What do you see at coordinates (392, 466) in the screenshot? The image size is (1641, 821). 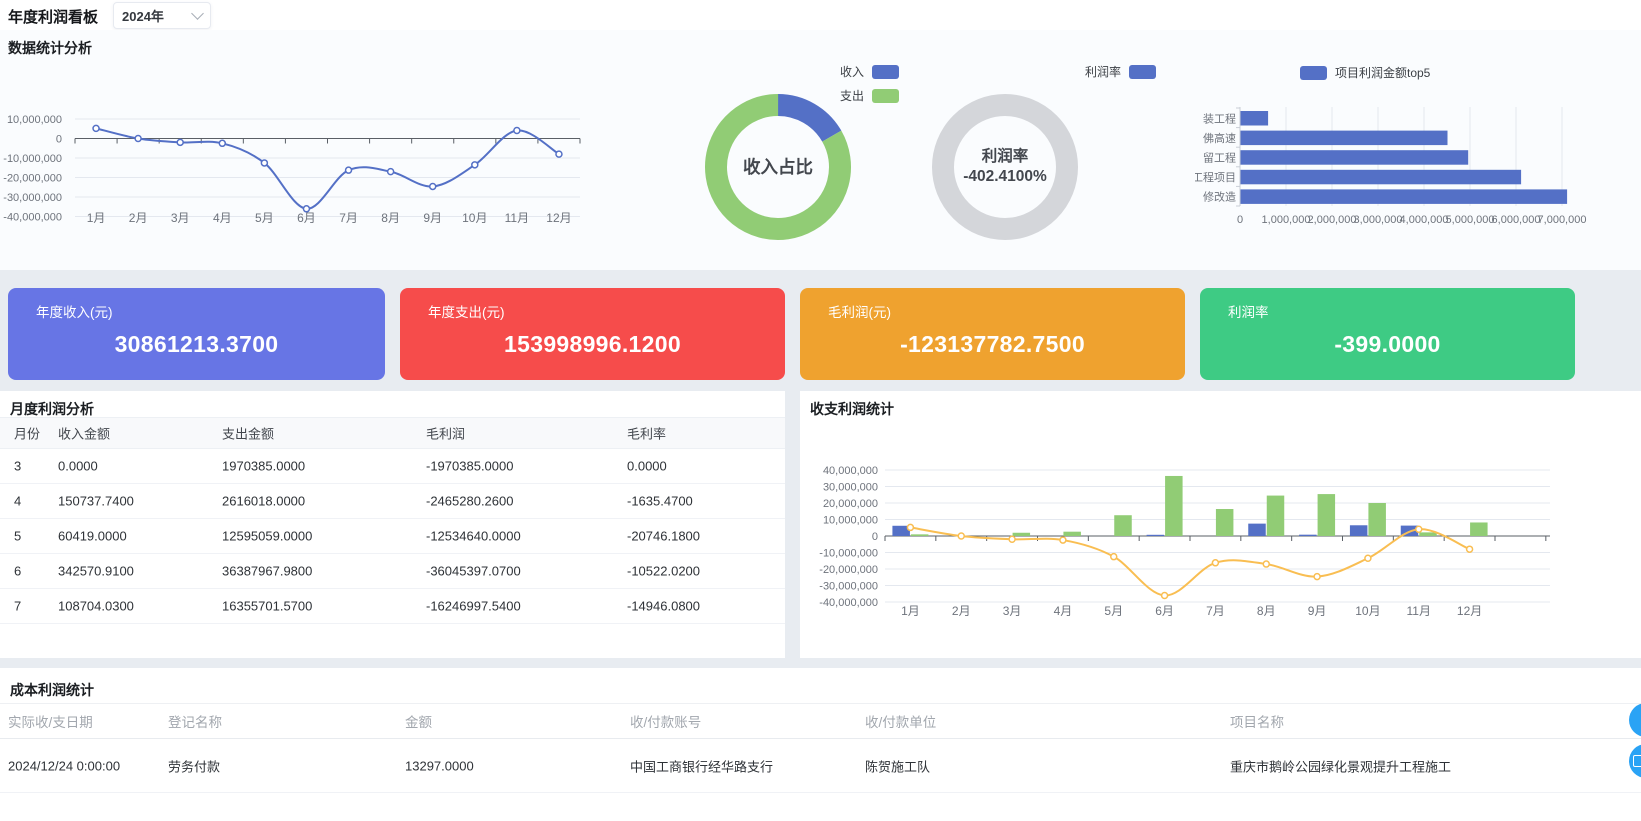 I see `monthly-table-row: 3 0.0000 1970385.0000 -1970385.0000 0.0000` at bounding box center [392, 466].